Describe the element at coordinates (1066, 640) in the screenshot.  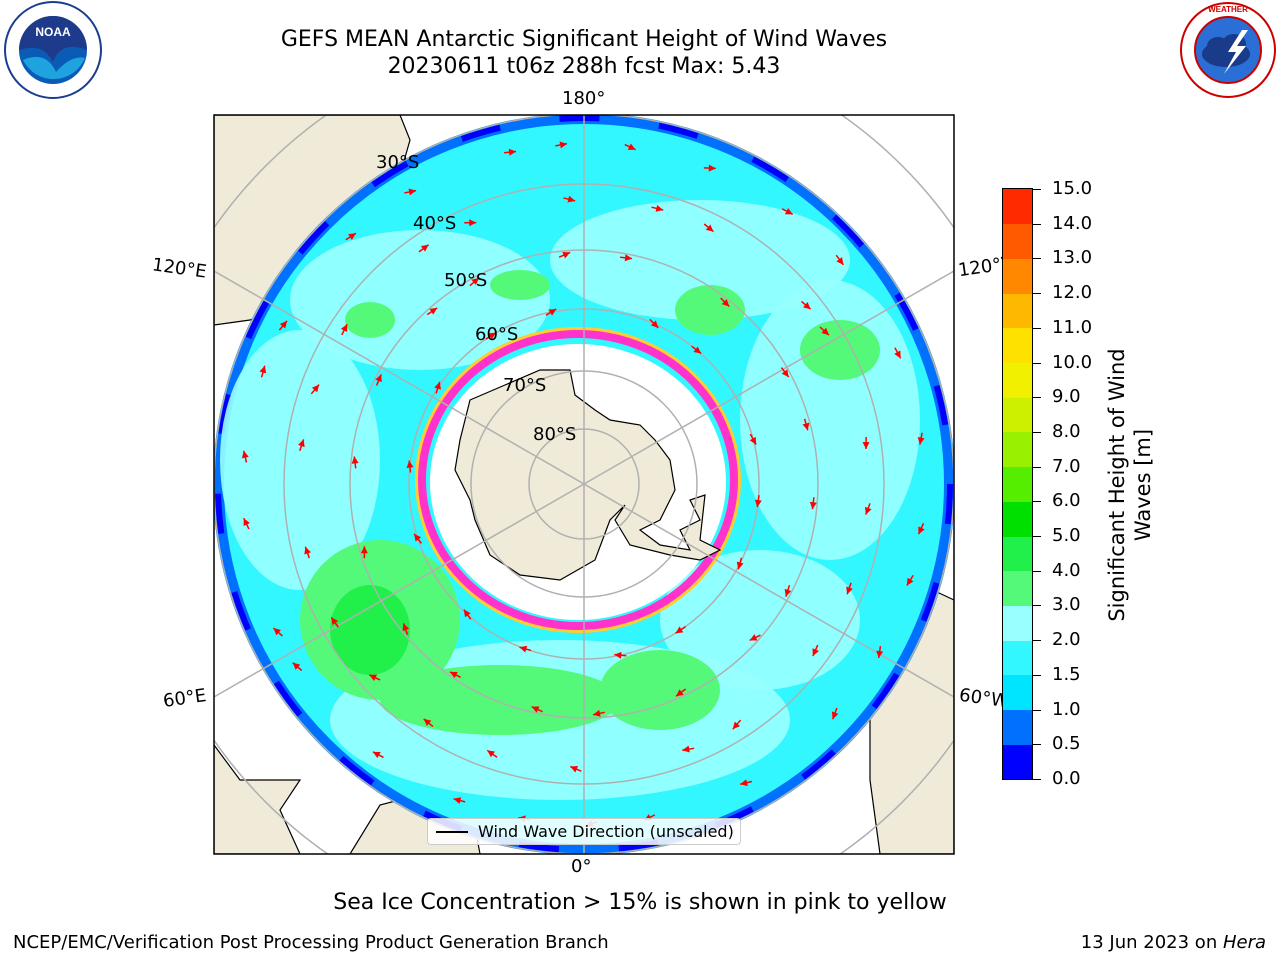
I see `colorbar-tick-label: 2.0` at that location.